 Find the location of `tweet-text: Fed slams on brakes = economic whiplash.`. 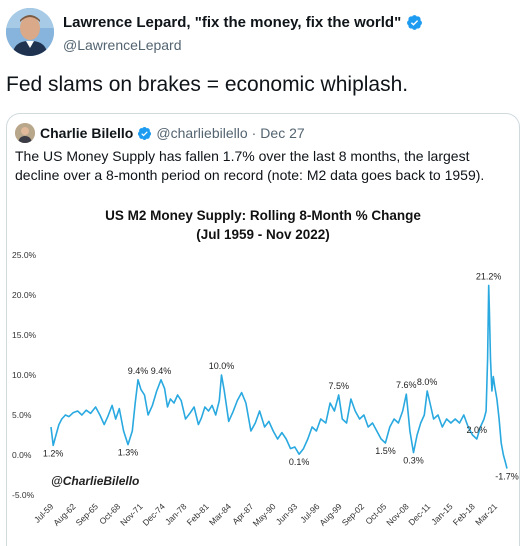

tweet-text: Fed slams on brakes = economic whiplash. is located at coordinates (207, 84).